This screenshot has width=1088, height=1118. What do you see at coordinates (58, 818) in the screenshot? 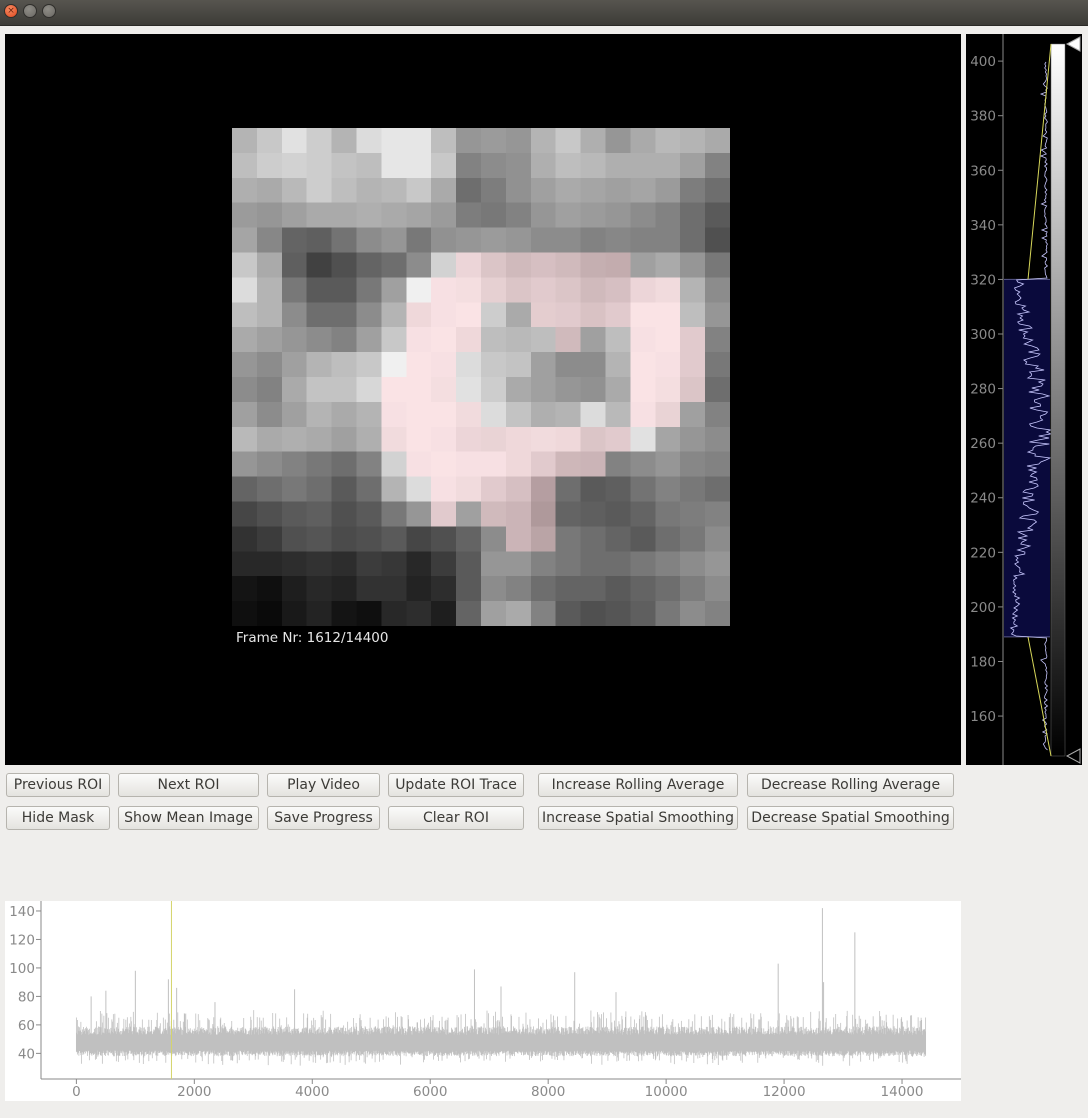
I see `hide-mask-button: Hide Mask` at bounding box center [58, 818].